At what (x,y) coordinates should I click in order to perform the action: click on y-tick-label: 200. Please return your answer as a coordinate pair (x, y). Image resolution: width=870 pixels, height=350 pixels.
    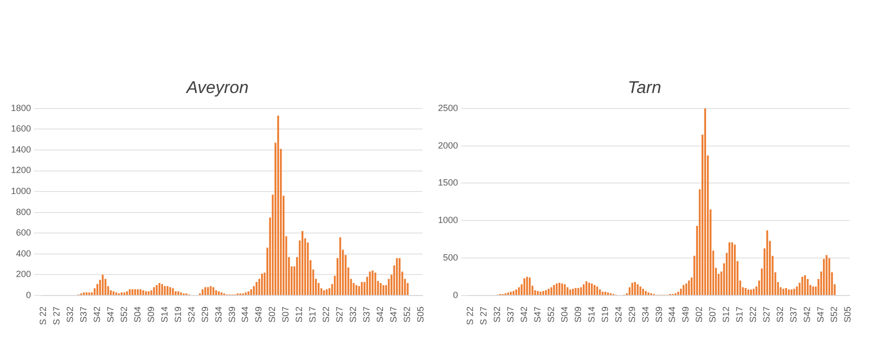
    Looking at the image, I should click on (24, 274).